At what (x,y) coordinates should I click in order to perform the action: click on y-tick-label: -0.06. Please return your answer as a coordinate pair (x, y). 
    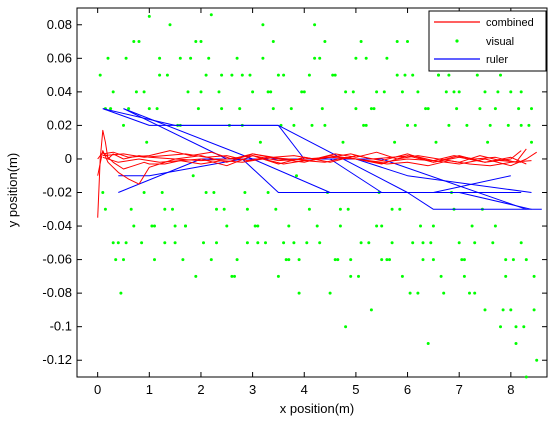
    Looking at the image, I should click on (57, 259).